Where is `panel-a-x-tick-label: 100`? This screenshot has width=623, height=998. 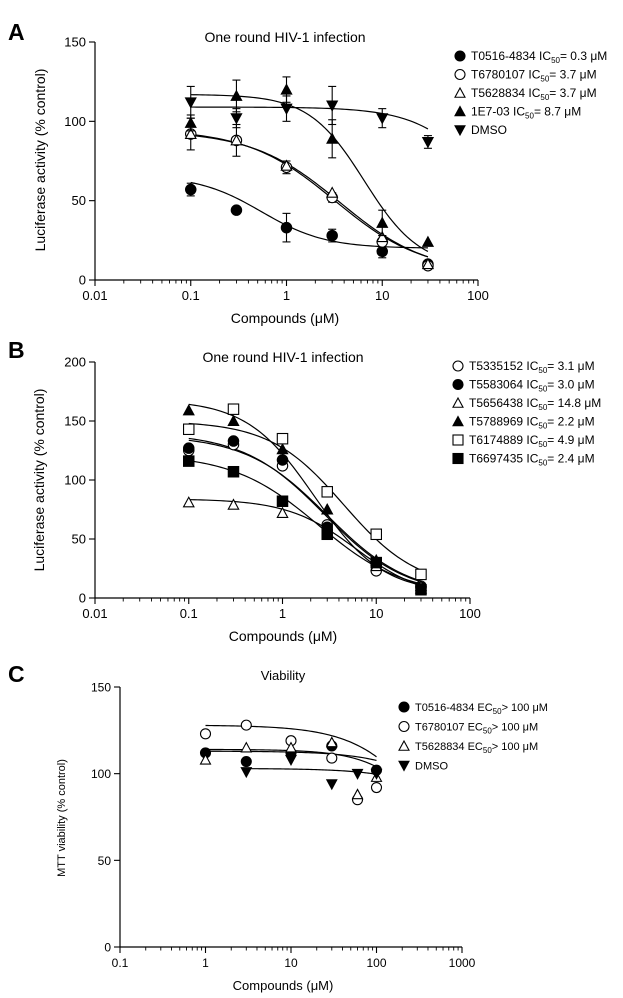 panel-a-x-tick-label: 100 is located at coordinates (478, 295).